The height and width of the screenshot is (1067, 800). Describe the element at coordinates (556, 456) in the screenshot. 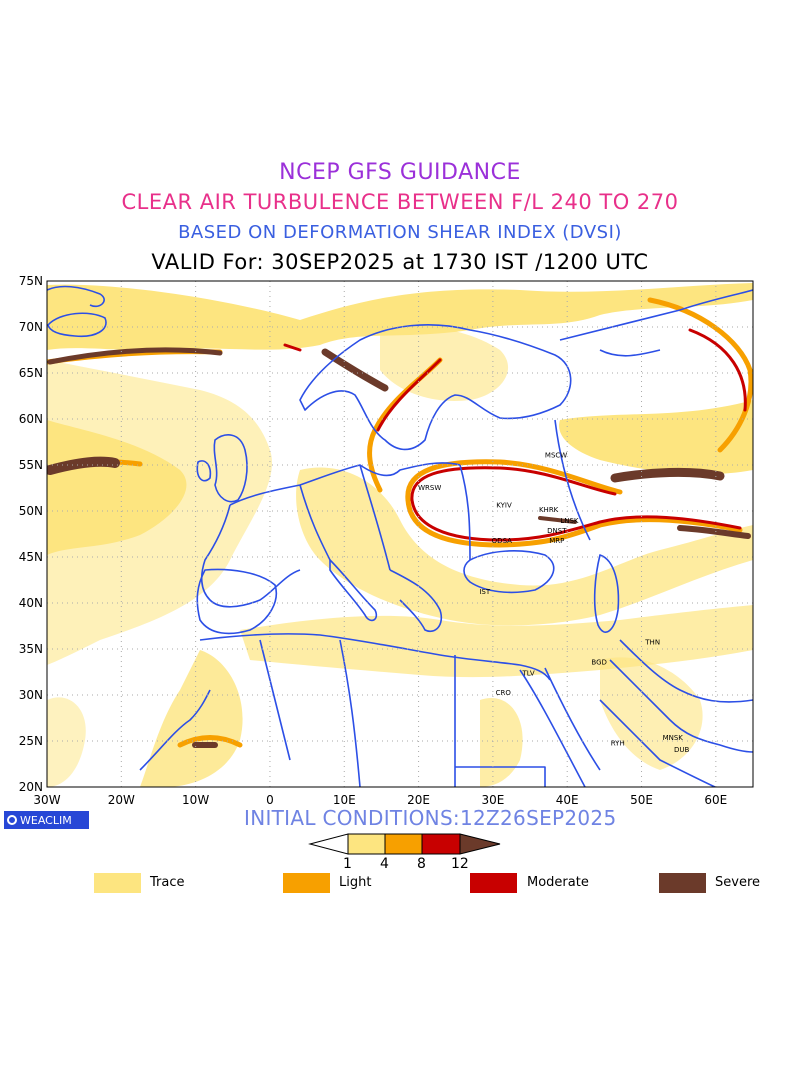

I see `city-label-mscw: MSCW` at that location.